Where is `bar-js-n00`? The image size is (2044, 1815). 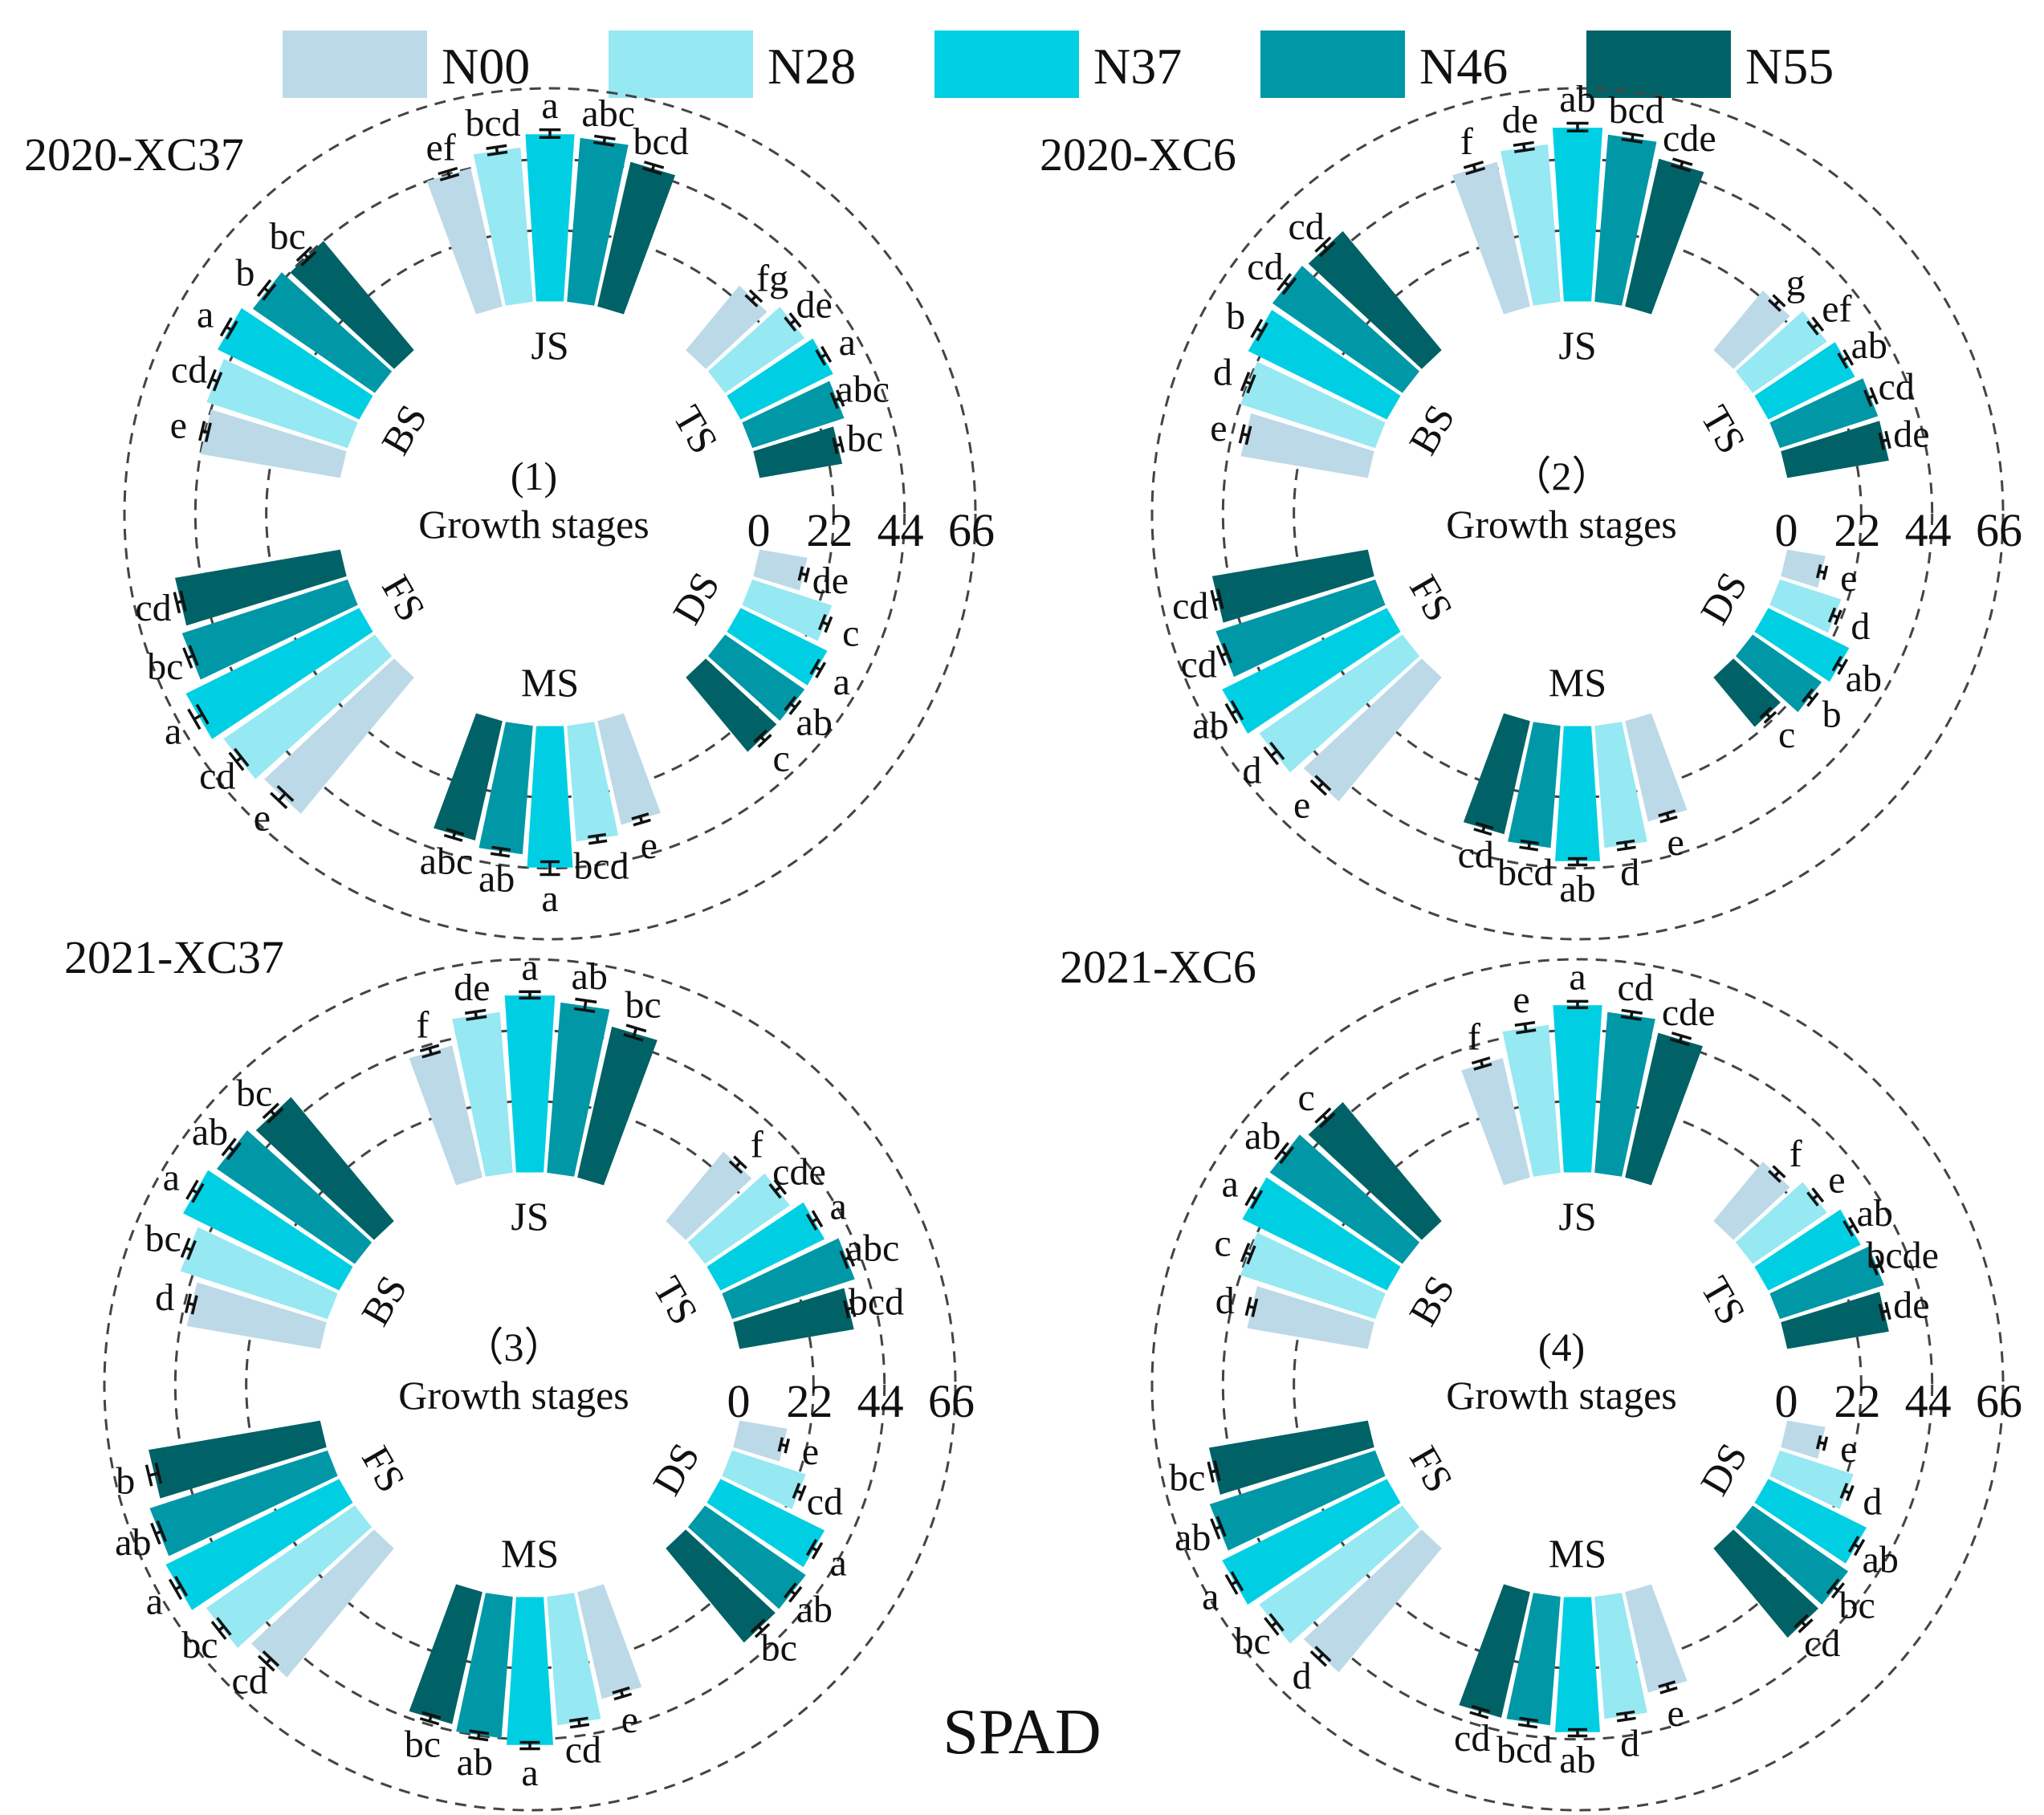 bar-js-n00 is located at coordinates (445, 1115).